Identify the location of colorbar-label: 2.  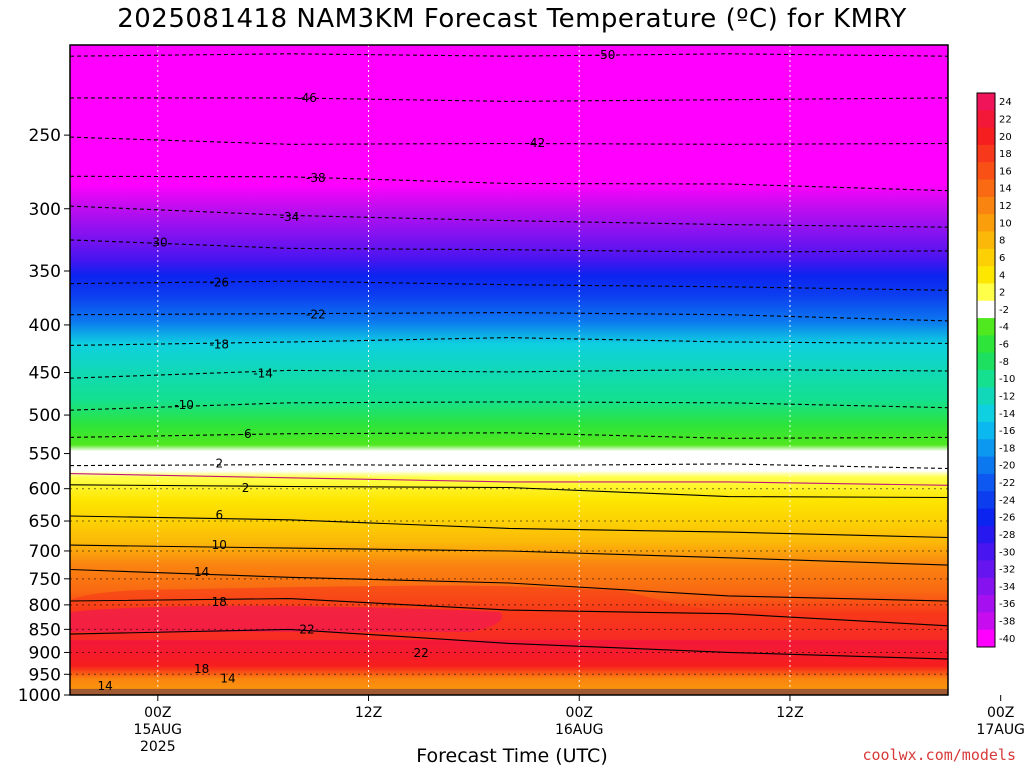
(1002, 293).